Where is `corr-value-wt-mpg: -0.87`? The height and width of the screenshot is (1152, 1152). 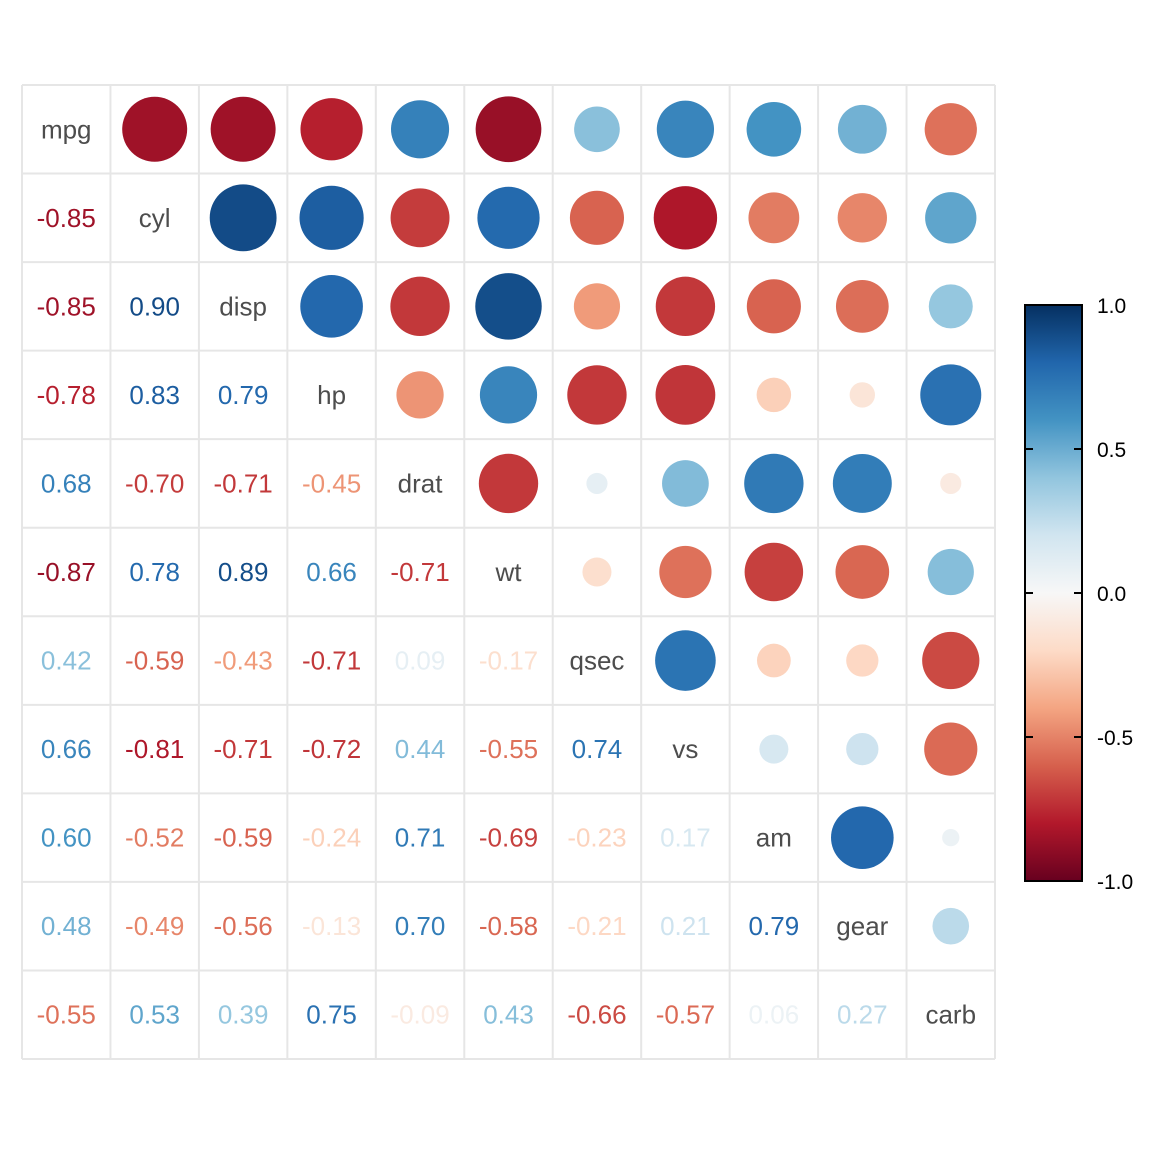
corr-value-wt-mpg: -0.87 is located at coordinates (66, 572).